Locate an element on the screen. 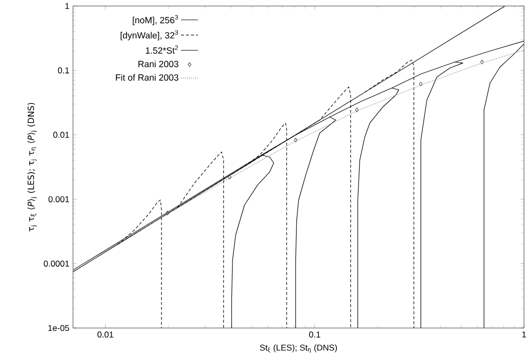 Image resolution: width=529 pixels, height=359 pixels. text: τ$_{j}$ τ$_{ξ}$ ⟨P⟩$_{j}$ (LES); τ$_{j}$ τ$_{η}$ ⟨P⟩$_{j}$ (DNS) is located at coordinates (32, 167).